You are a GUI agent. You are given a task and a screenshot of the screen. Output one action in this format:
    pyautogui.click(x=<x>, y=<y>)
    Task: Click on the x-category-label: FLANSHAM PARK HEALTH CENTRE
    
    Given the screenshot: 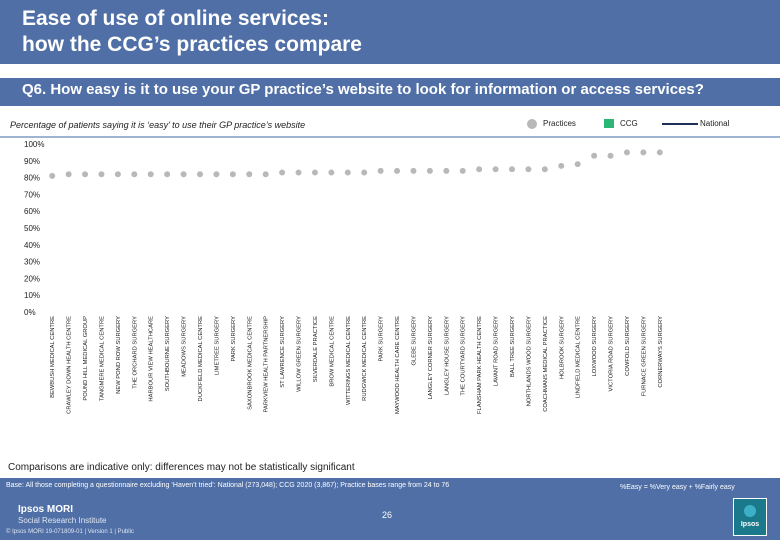 What is the action you would take?
    pyautogui.click(x=480, y=365)
    